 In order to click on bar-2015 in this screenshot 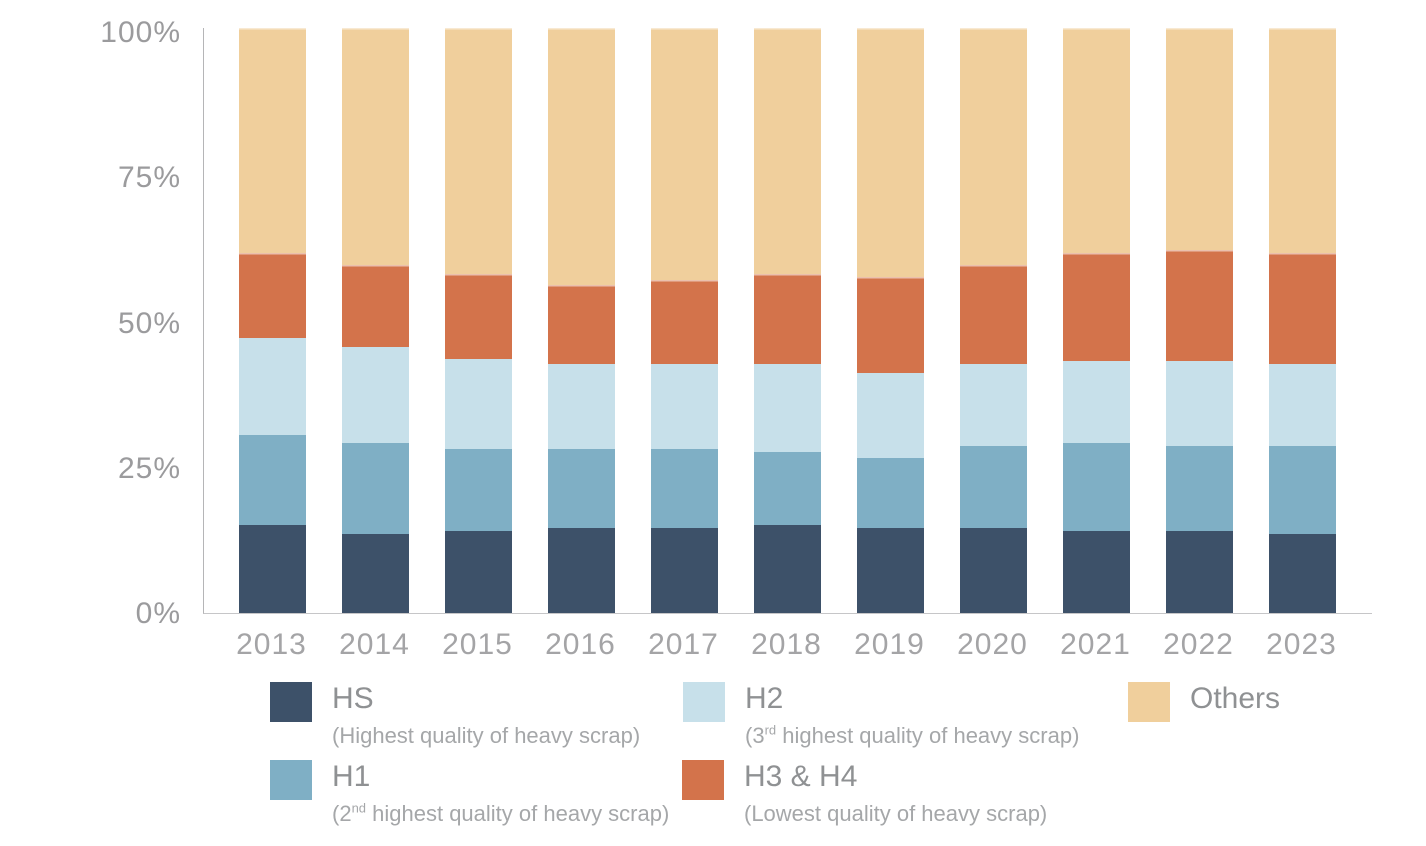, I will do `click(478, 320)`.